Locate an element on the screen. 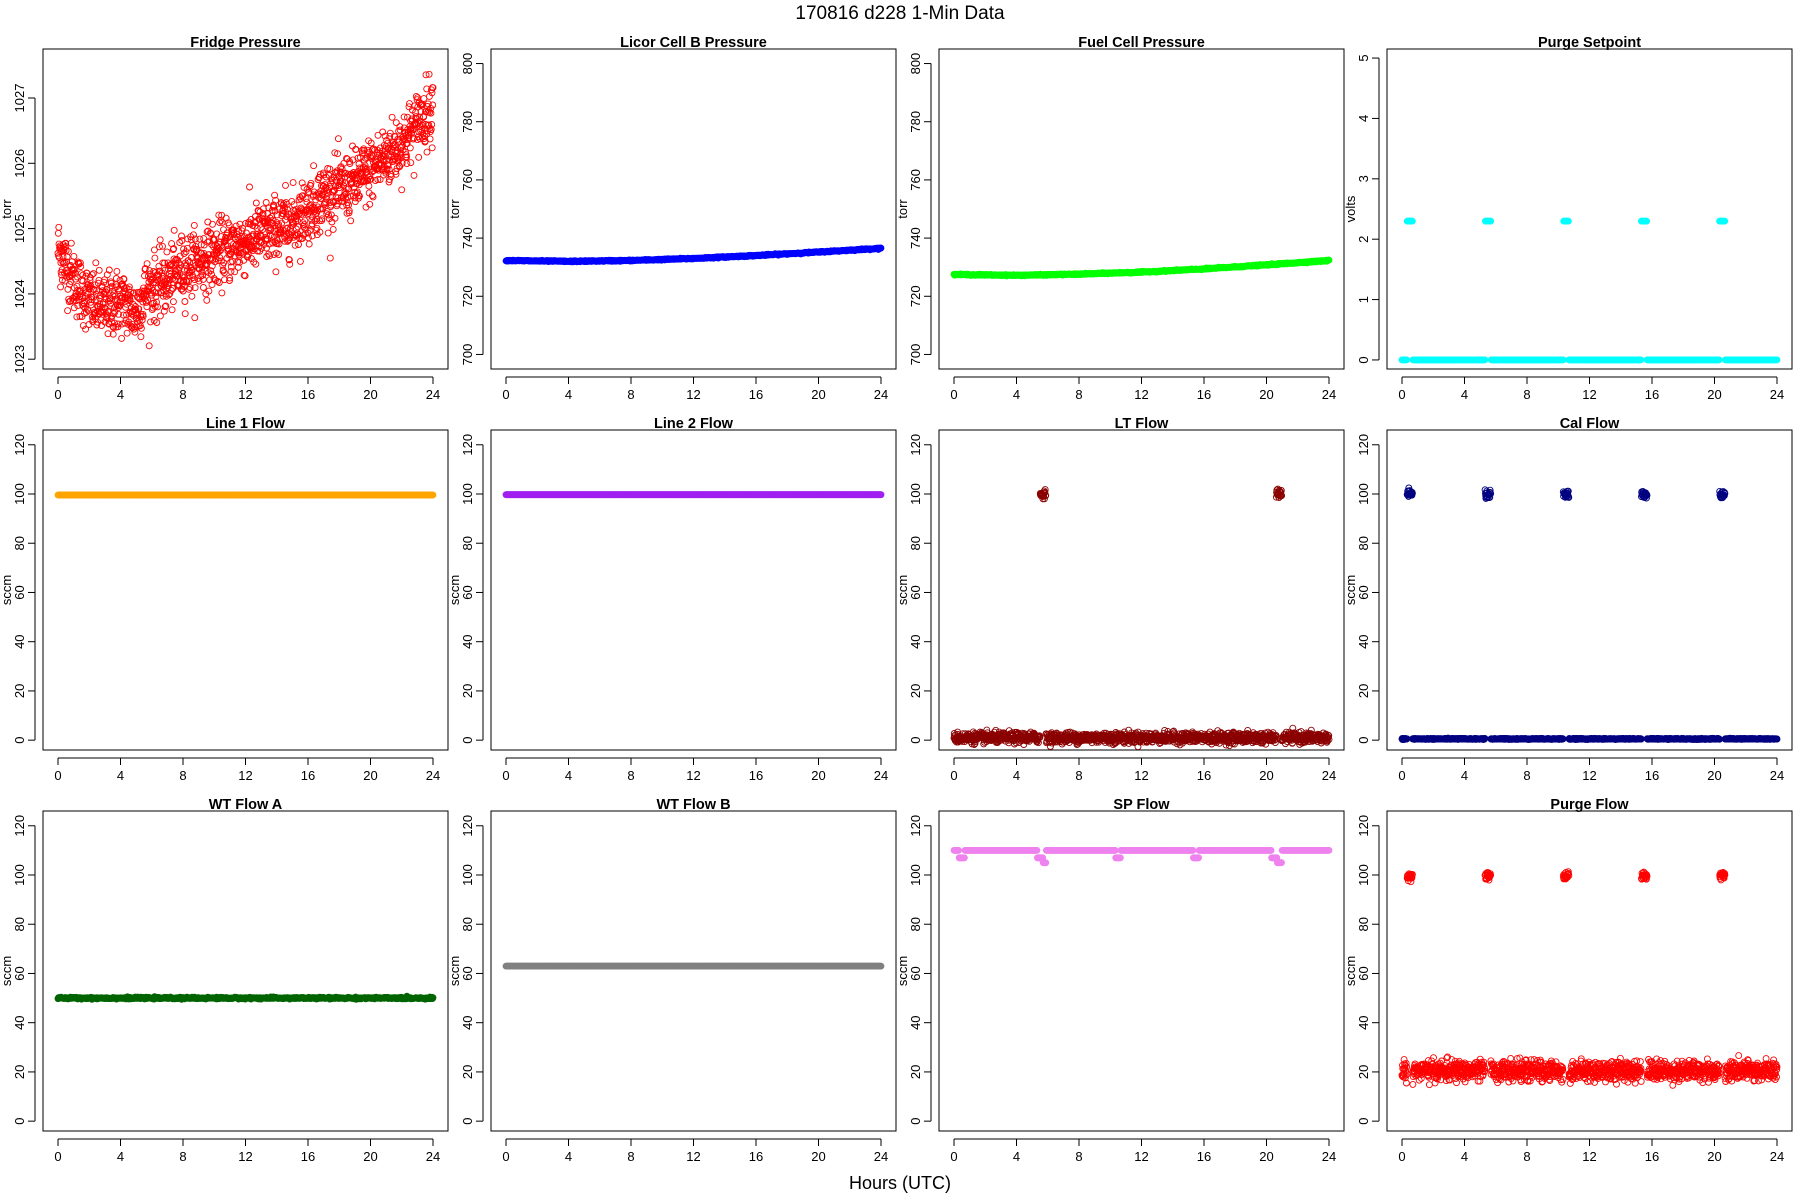 The image size is (1800, 1200). y-tick-label: 1025 is located at coordinates (19, 228).